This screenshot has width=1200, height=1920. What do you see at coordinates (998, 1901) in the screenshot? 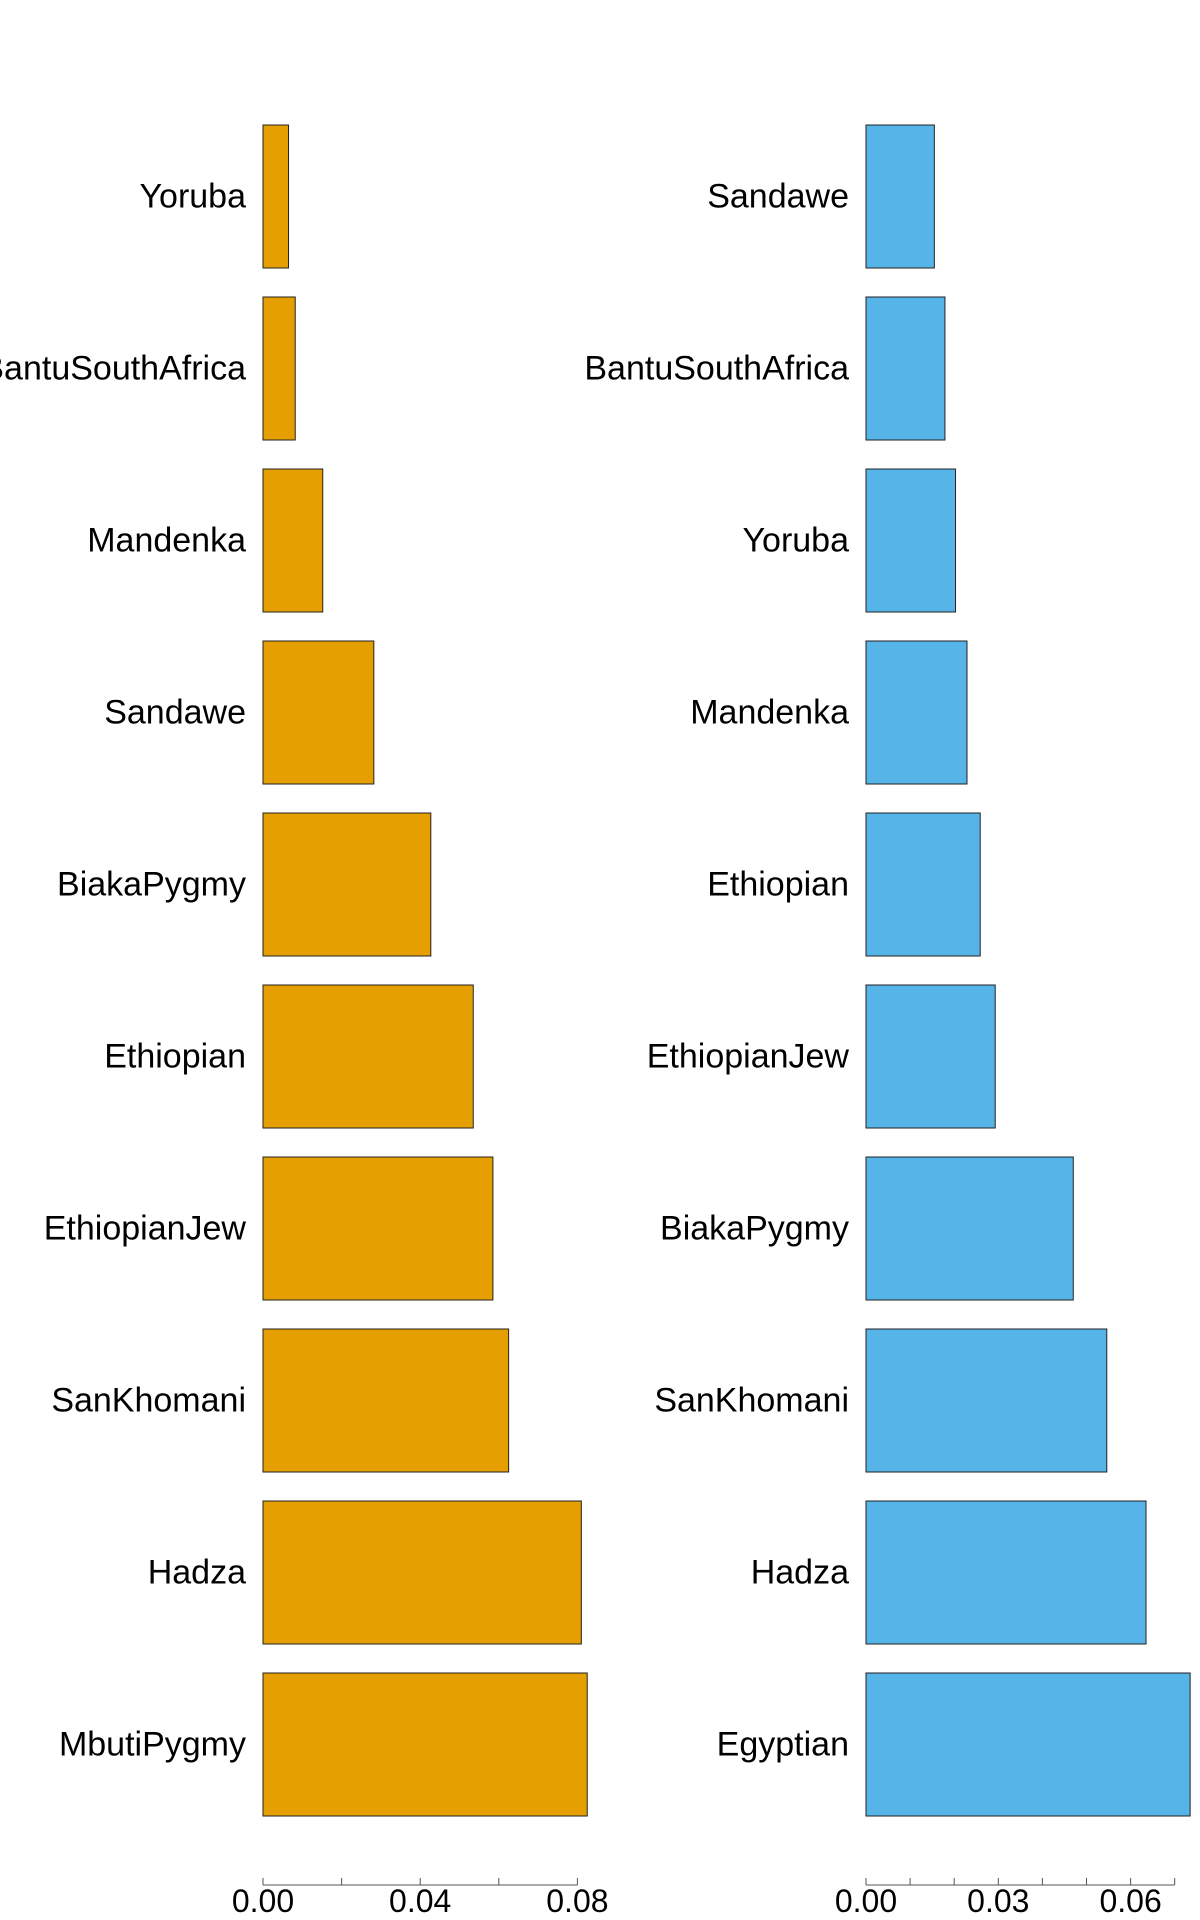
I see `x-tick-label: 0.03` at bounding box center [998, 1901].